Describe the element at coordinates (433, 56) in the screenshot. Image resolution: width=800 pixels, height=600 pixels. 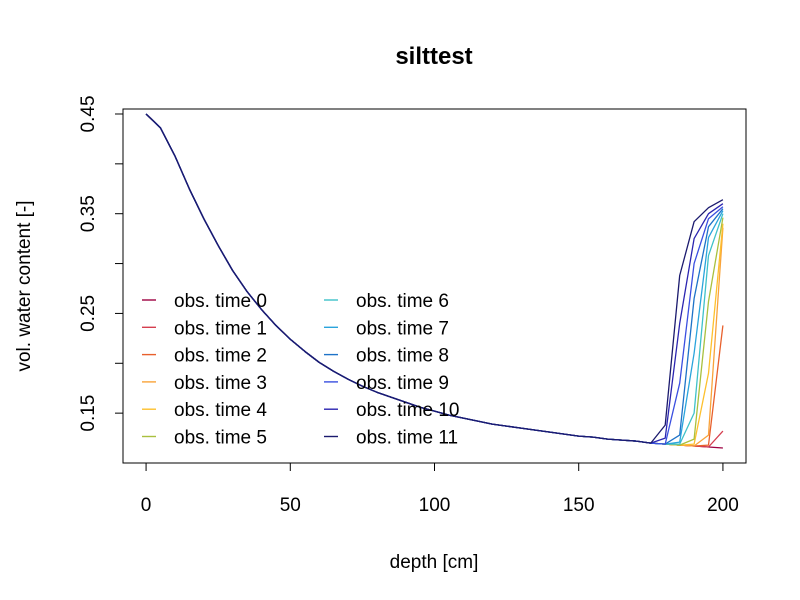
I see `chart-title: silttest` at that location.